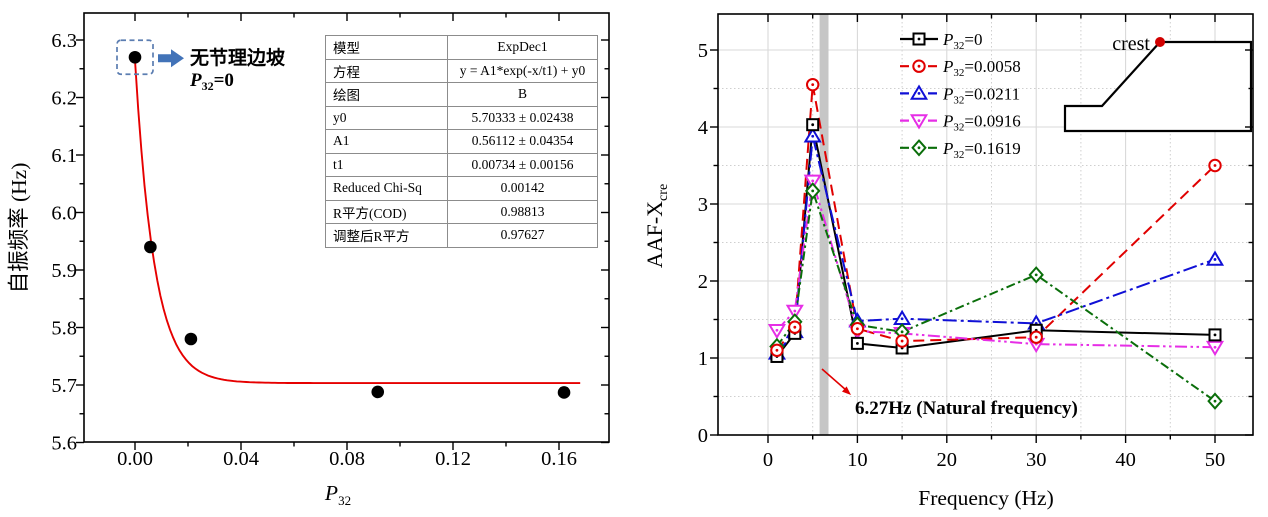 The image size is (1268, 517). What do you see at coordinates (703, 51) in the screenshot?
I see `tick-label: 5` at bounding box center [703, 51].